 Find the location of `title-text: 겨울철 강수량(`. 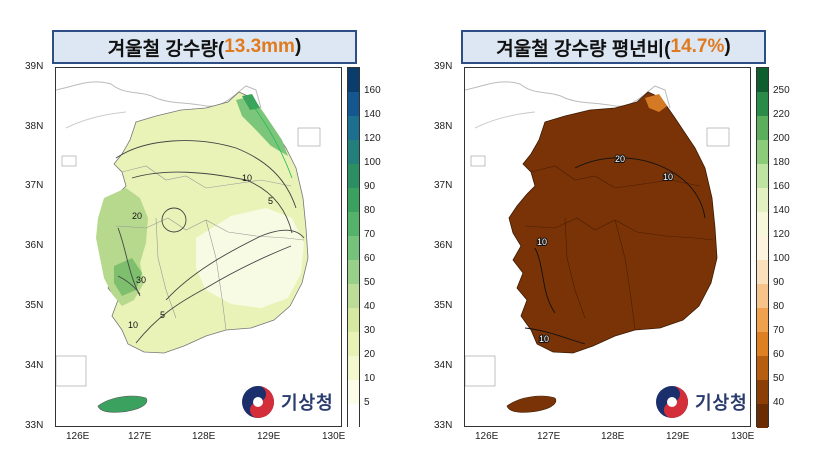

title-text: 겨울철 강수량( is located at coordinates (166, 49).